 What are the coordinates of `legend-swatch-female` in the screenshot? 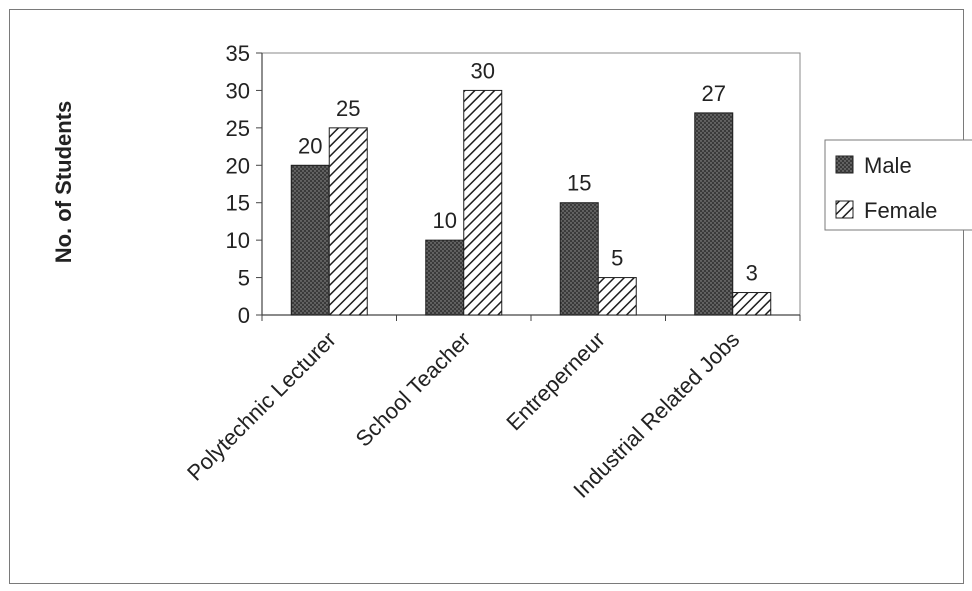 It's located at (844, 209).